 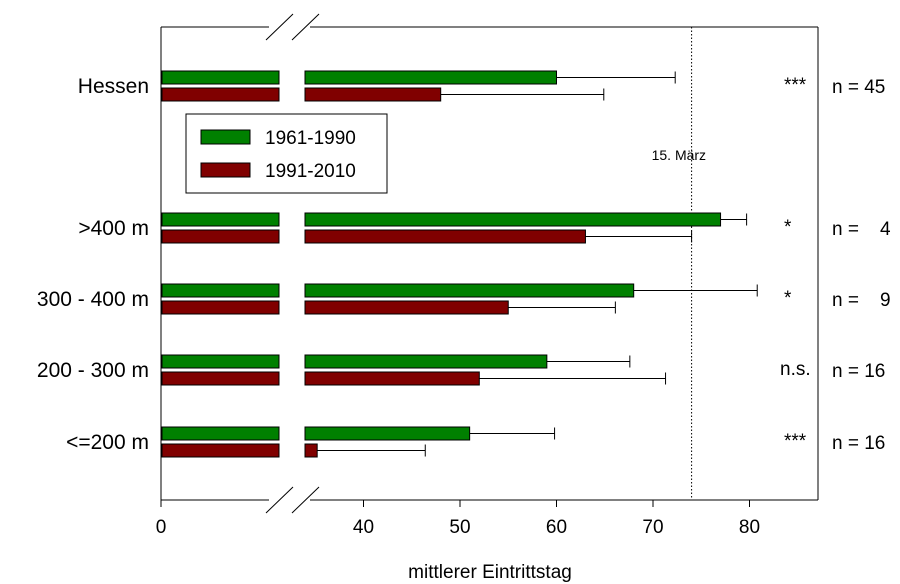 What do you see at coordinates (861, 300) in the screenshot?
I see `n-label-2: n = 9` at bounding box center [861, 300].